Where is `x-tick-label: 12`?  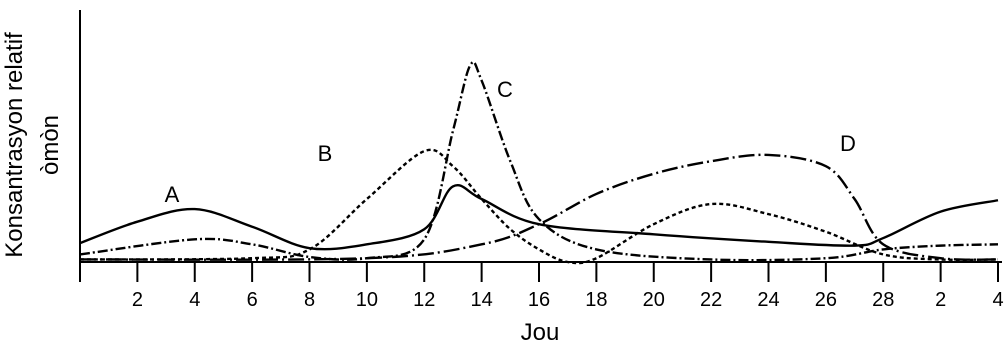 x-tick-label: 12 is located at coordinates (424, 300).